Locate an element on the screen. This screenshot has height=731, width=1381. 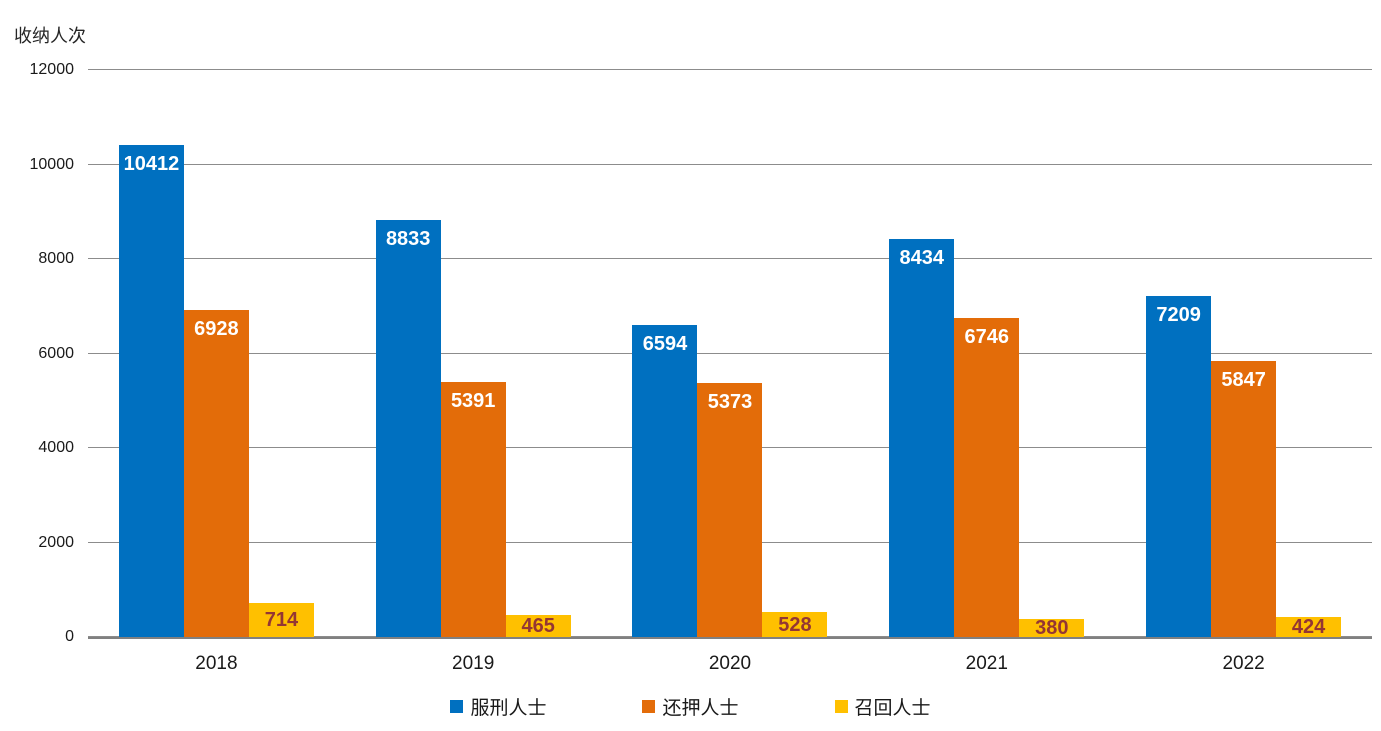
legend: 服刑人士 还押人士 召回人士 is located at coordinates (690, 706).